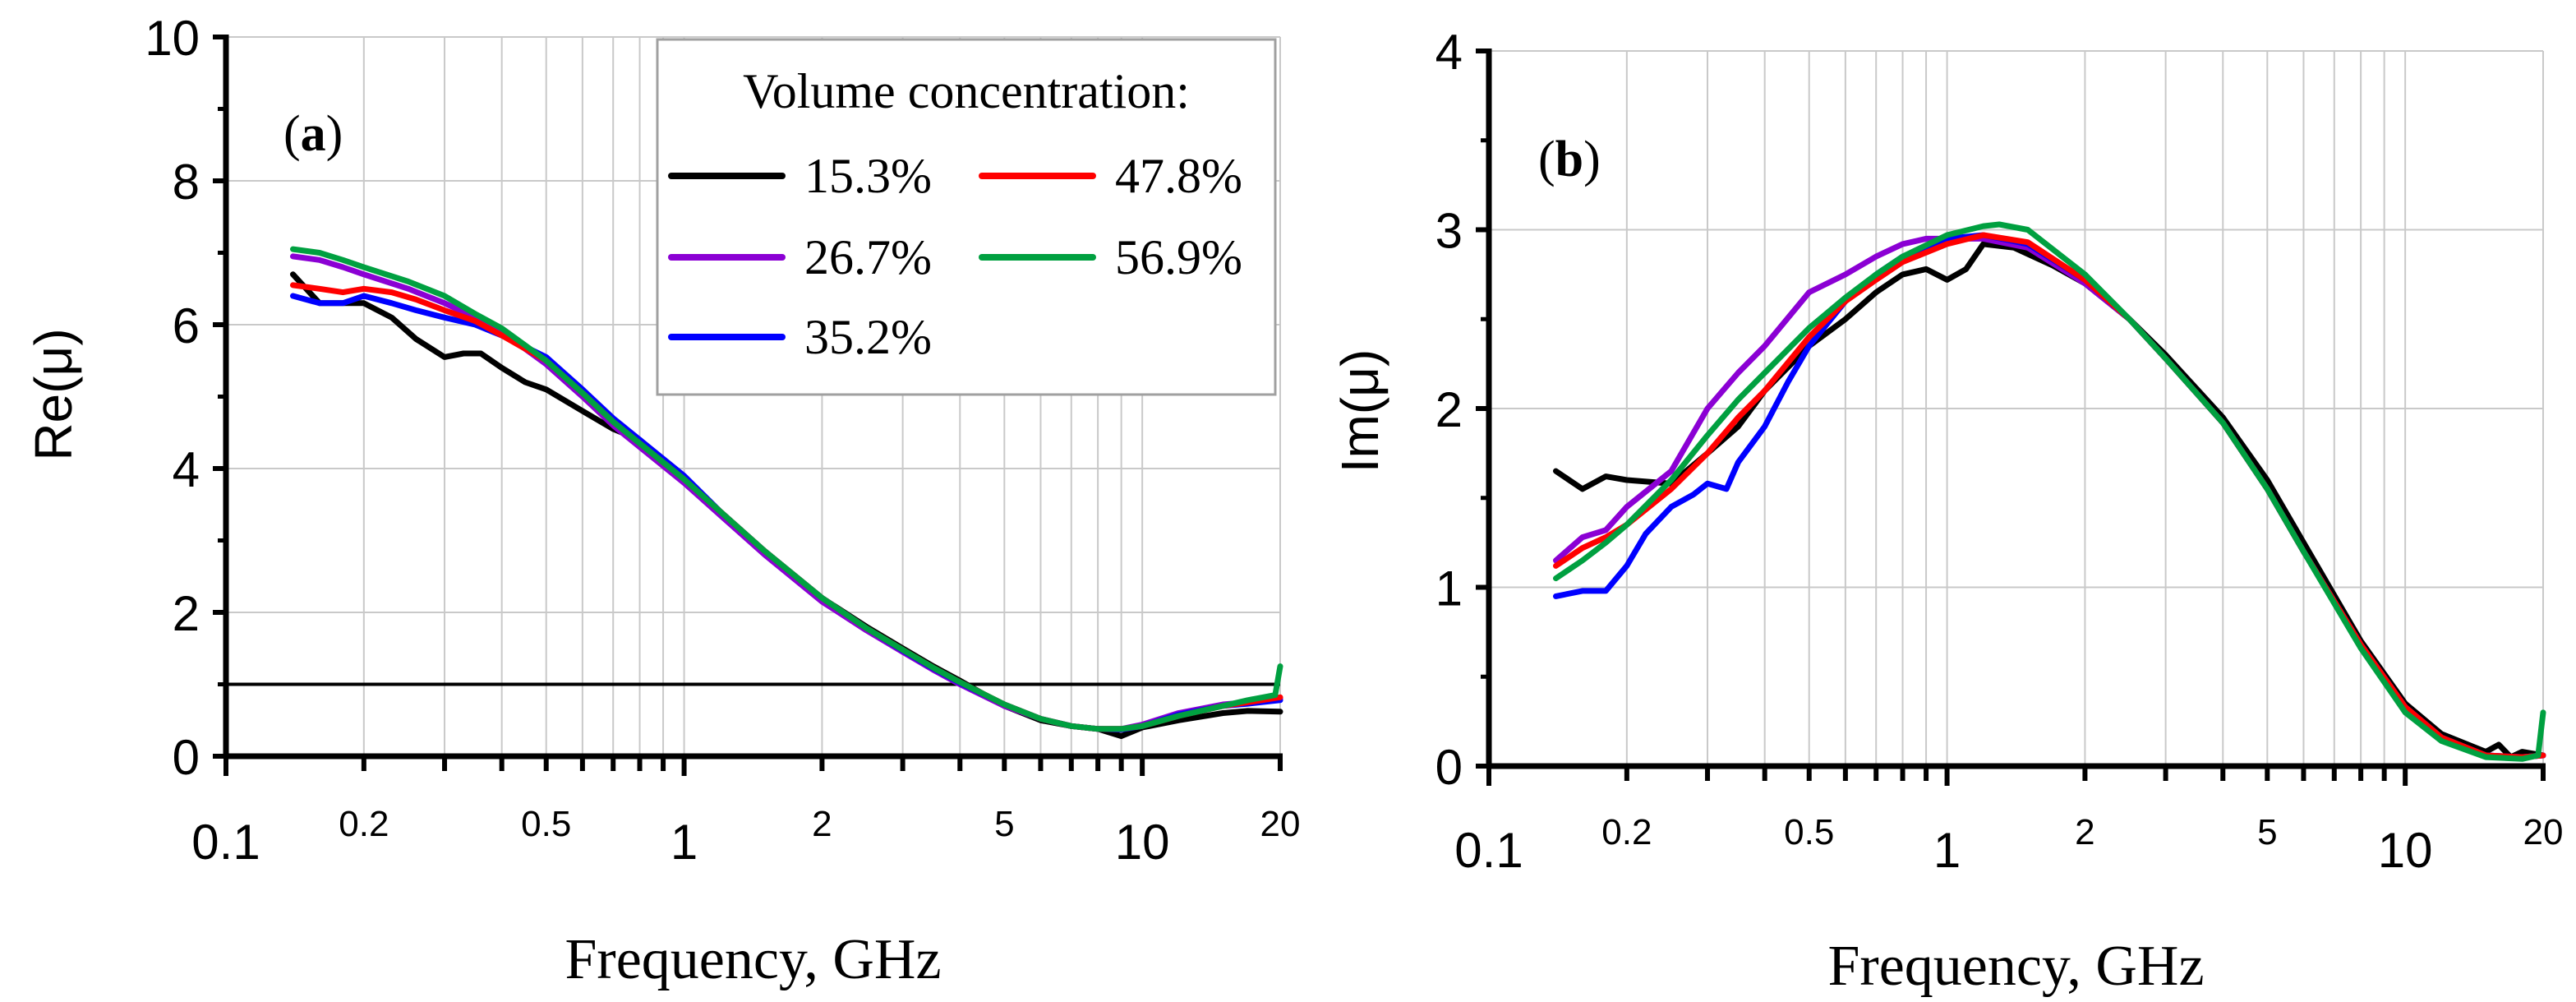  Describe the element at coordinates (1449, 232) in the screenshot. I see `y-tick-label: 3` at that location.